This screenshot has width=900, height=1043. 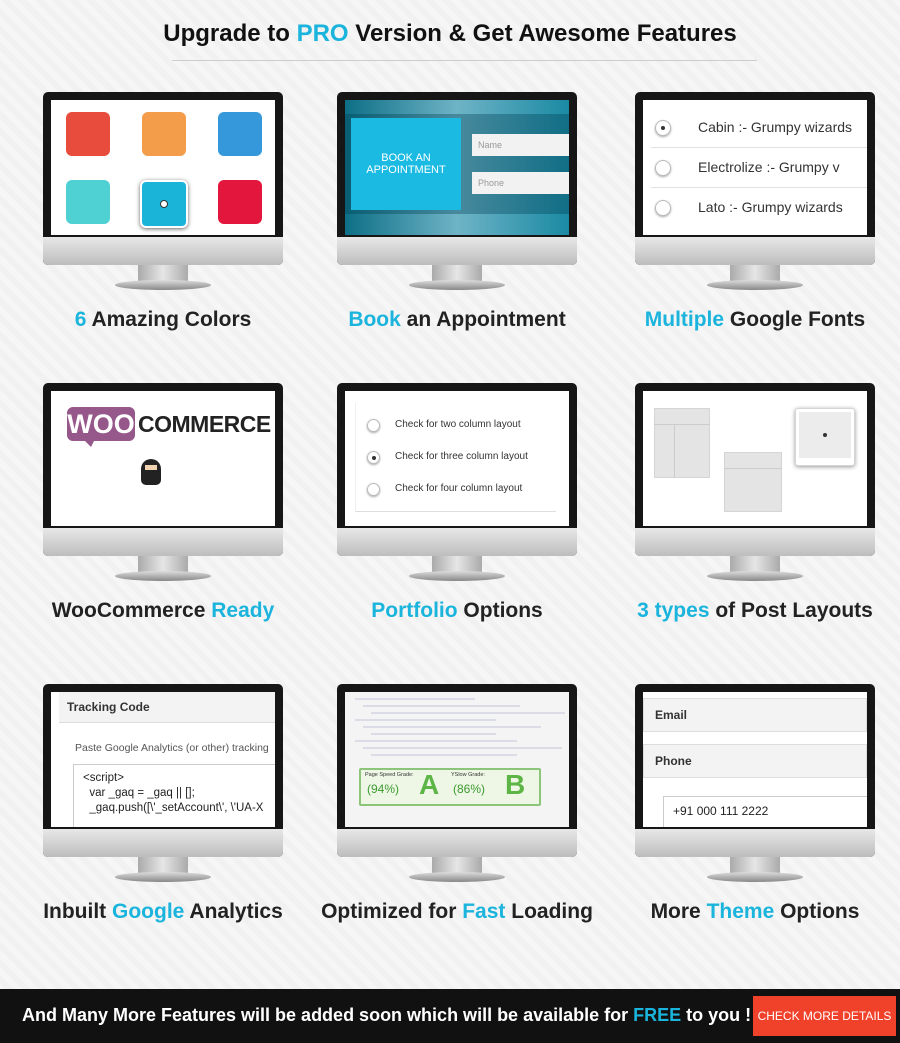 I want to click on panel, so click(x=455, y=457).